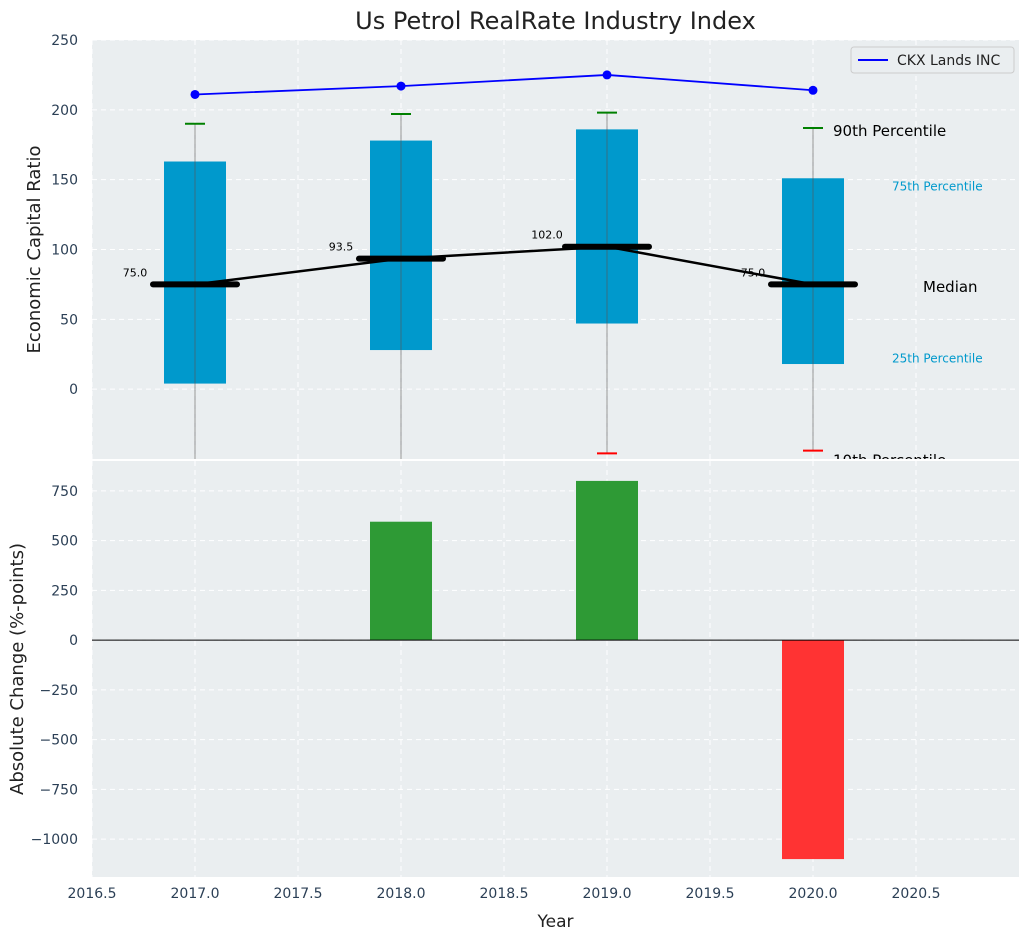 This screenshot has height=944, width=1029. Describe the element at coordinates (937, 187) in the screenshot. I see `p75-annotation: 75th Percentile` at that location.